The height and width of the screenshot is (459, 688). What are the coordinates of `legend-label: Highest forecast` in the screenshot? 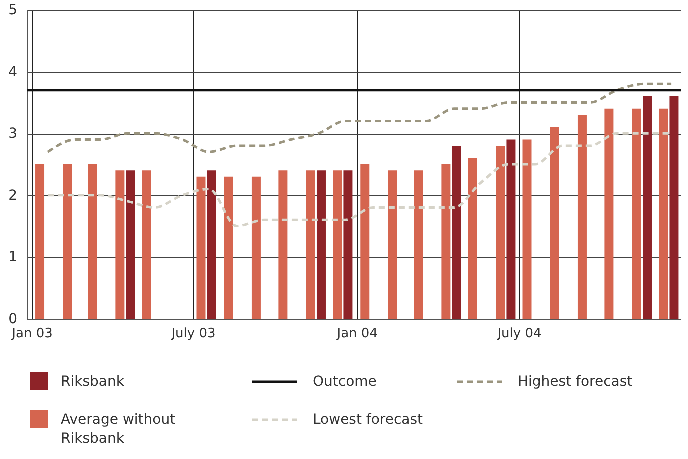 It's located at (576, 382).